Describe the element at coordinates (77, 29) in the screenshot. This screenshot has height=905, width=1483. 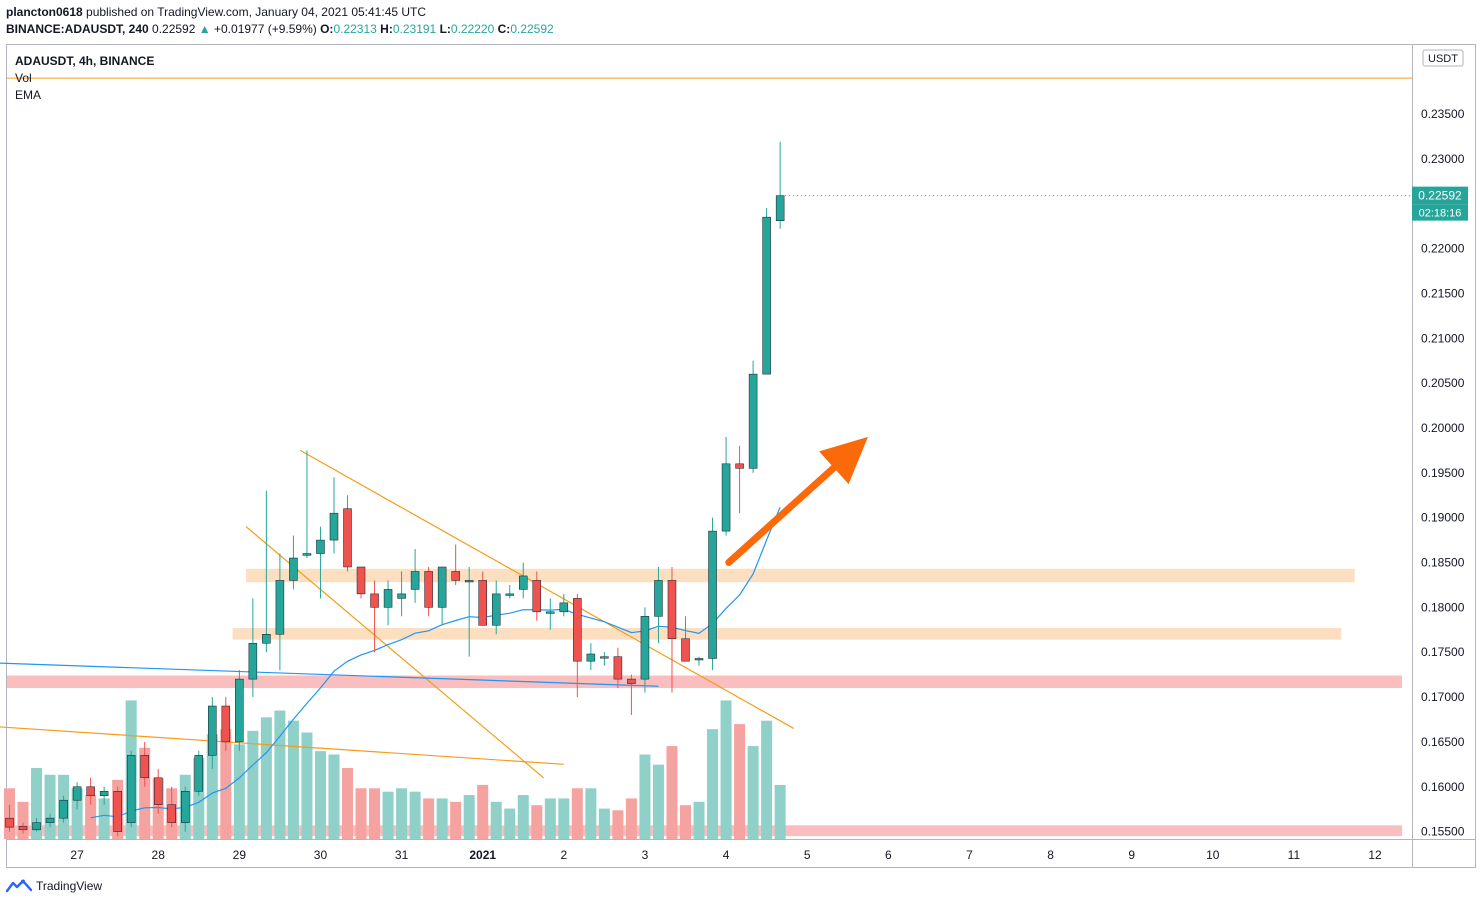
I see `symbol-name: BINANCE:ADAUSDT, 240` at that location.